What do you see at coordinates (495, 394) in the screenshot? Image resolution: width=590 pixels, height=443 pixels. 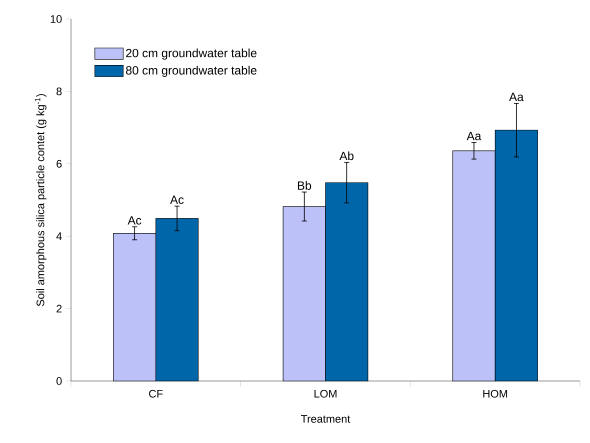 I see `x-tick-label: HOM` at bounding box center [495, 394].